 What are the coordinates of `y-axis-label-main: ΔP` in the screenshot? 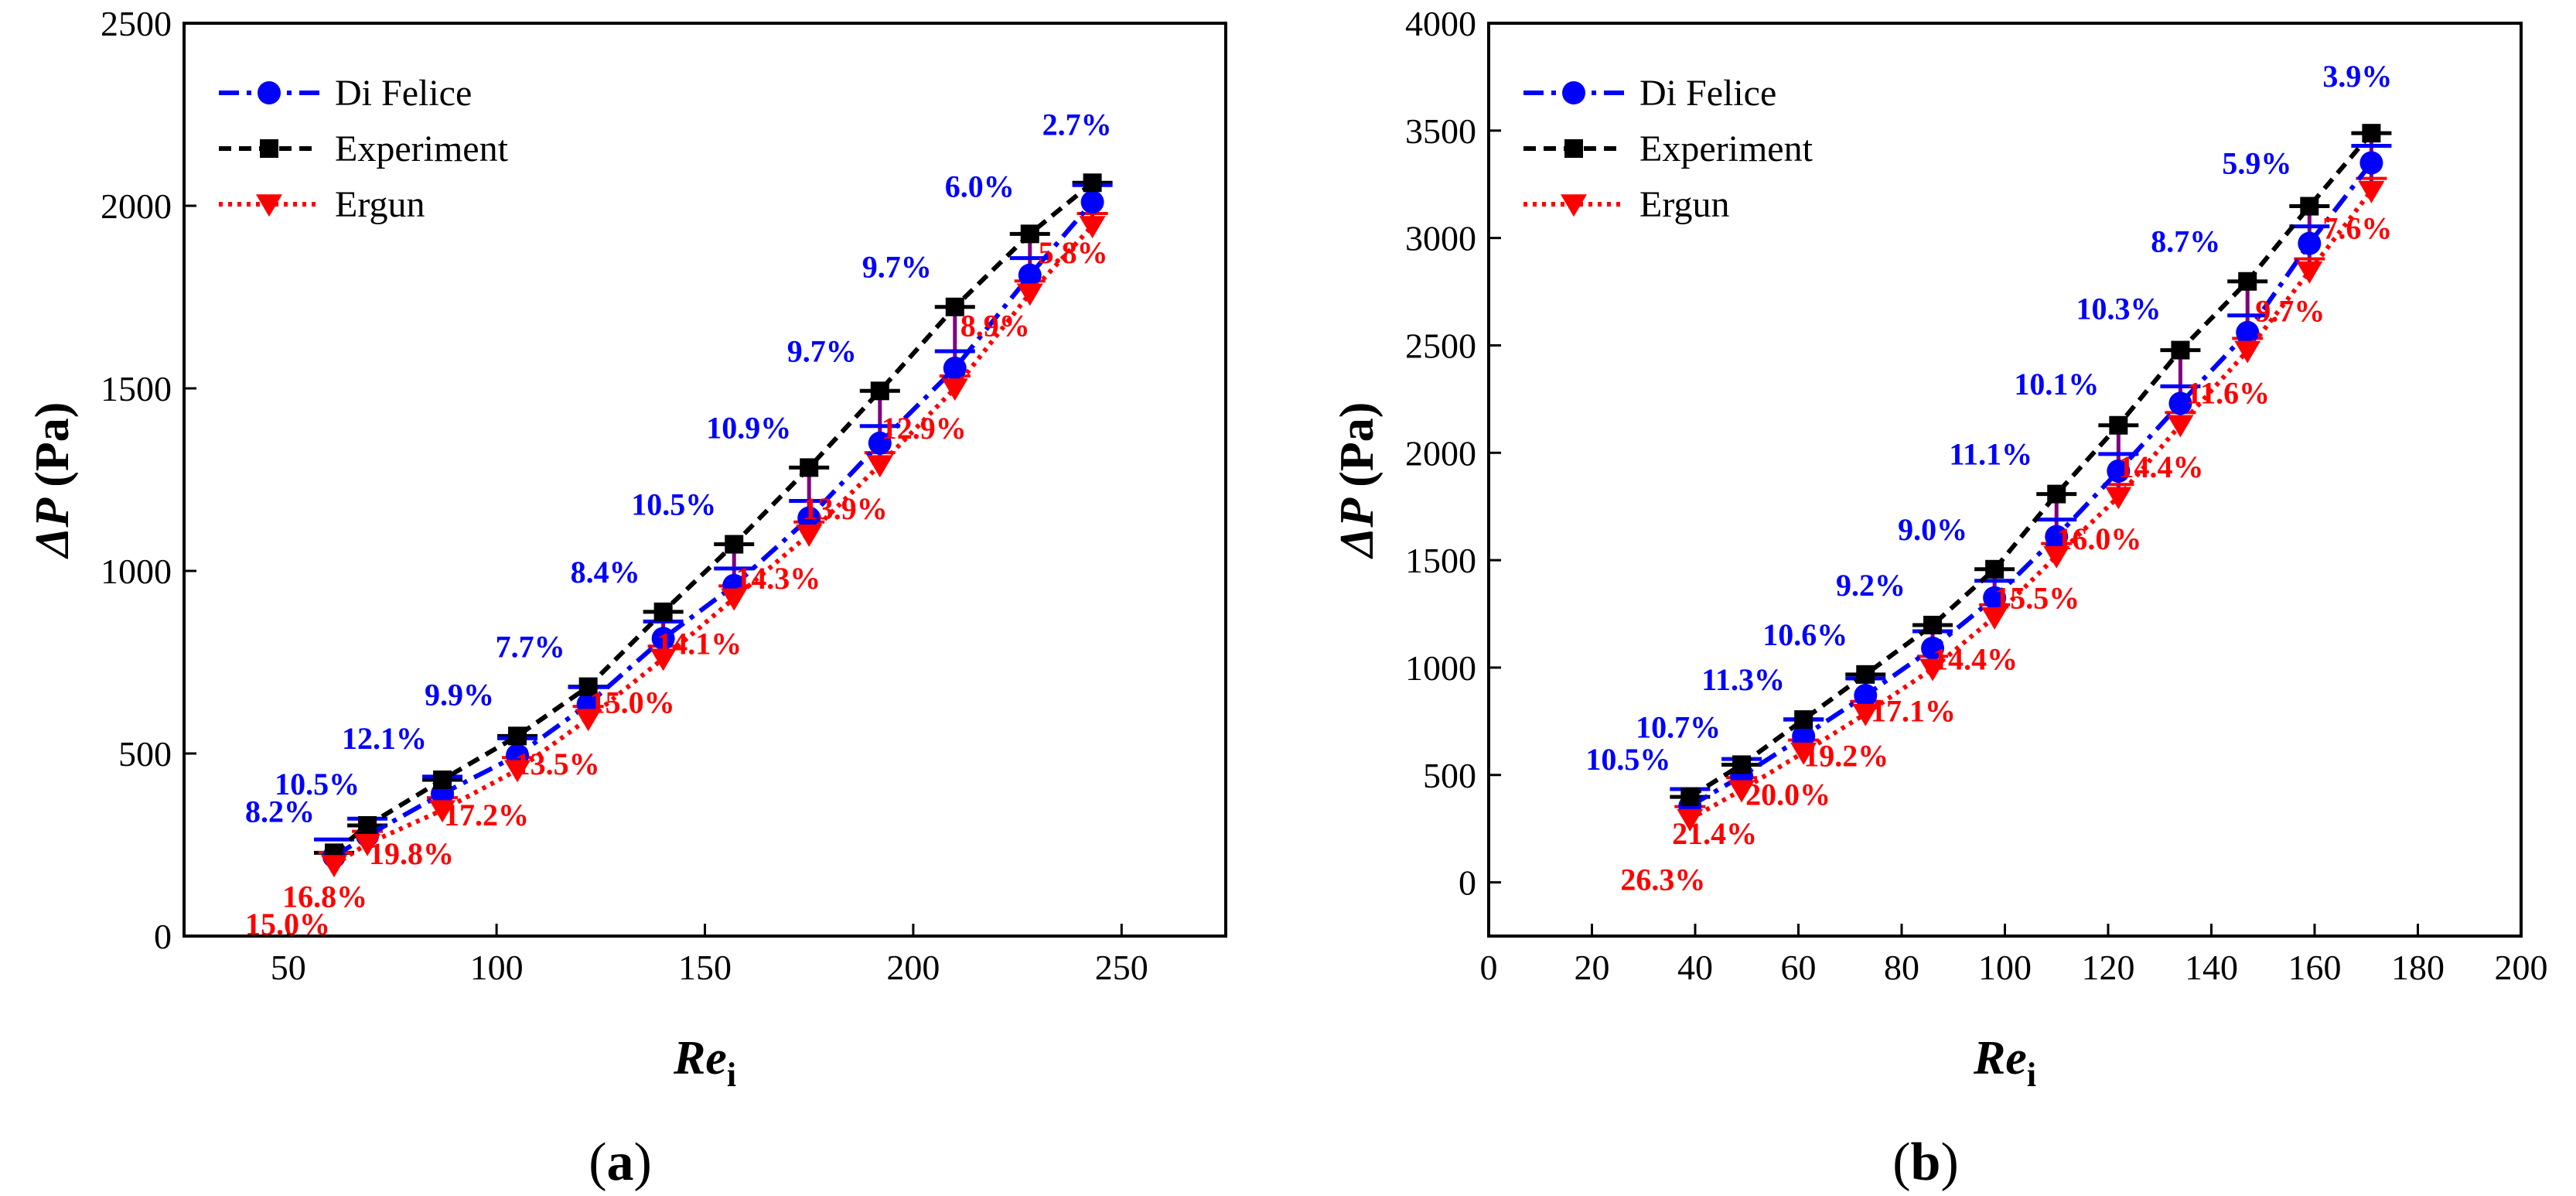 It's located at (1358, 528).